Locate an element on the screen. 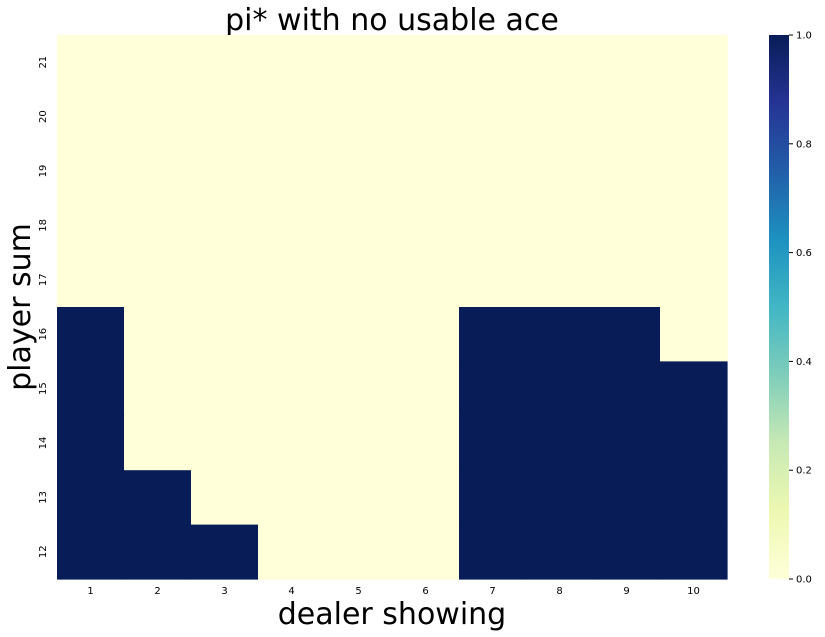 This screenshot has height=637, width=825. x-tick-label: 9 is located at coordinates (626, 591).